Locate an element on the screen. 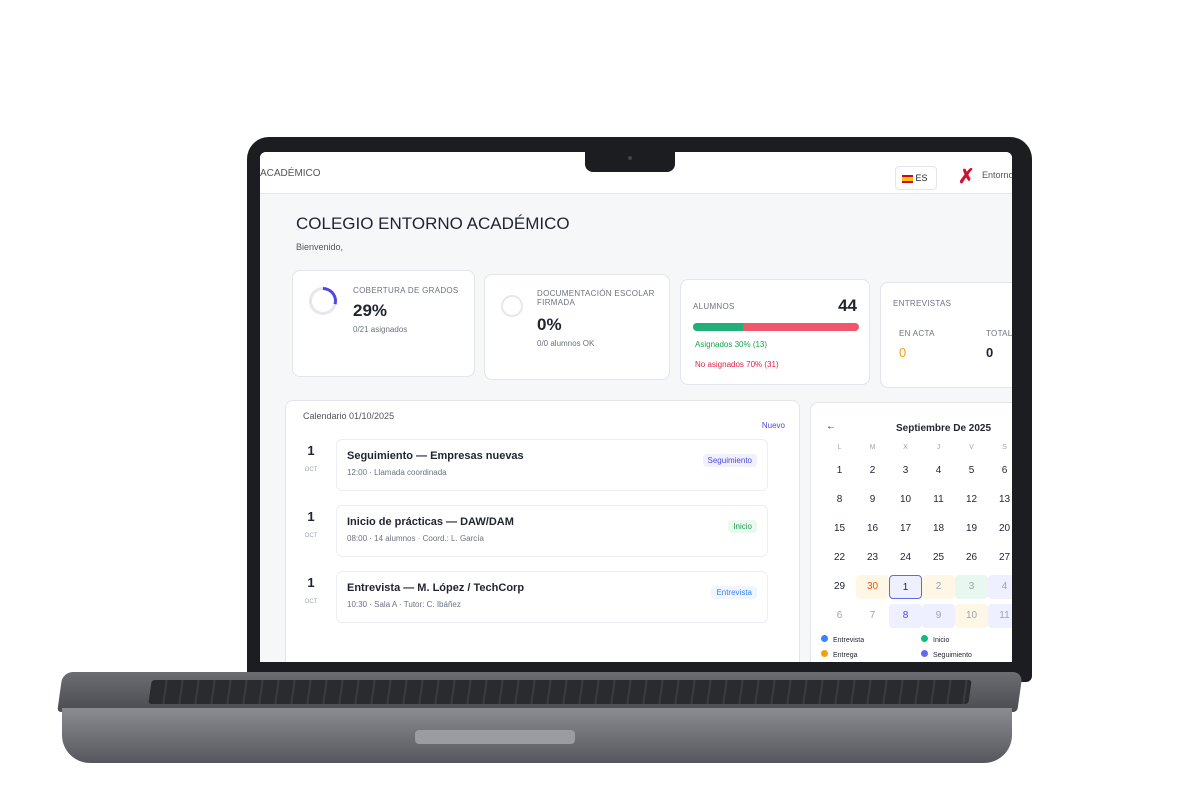  stat-sub: 0/21 asignados is located at coordinates (380, 329).